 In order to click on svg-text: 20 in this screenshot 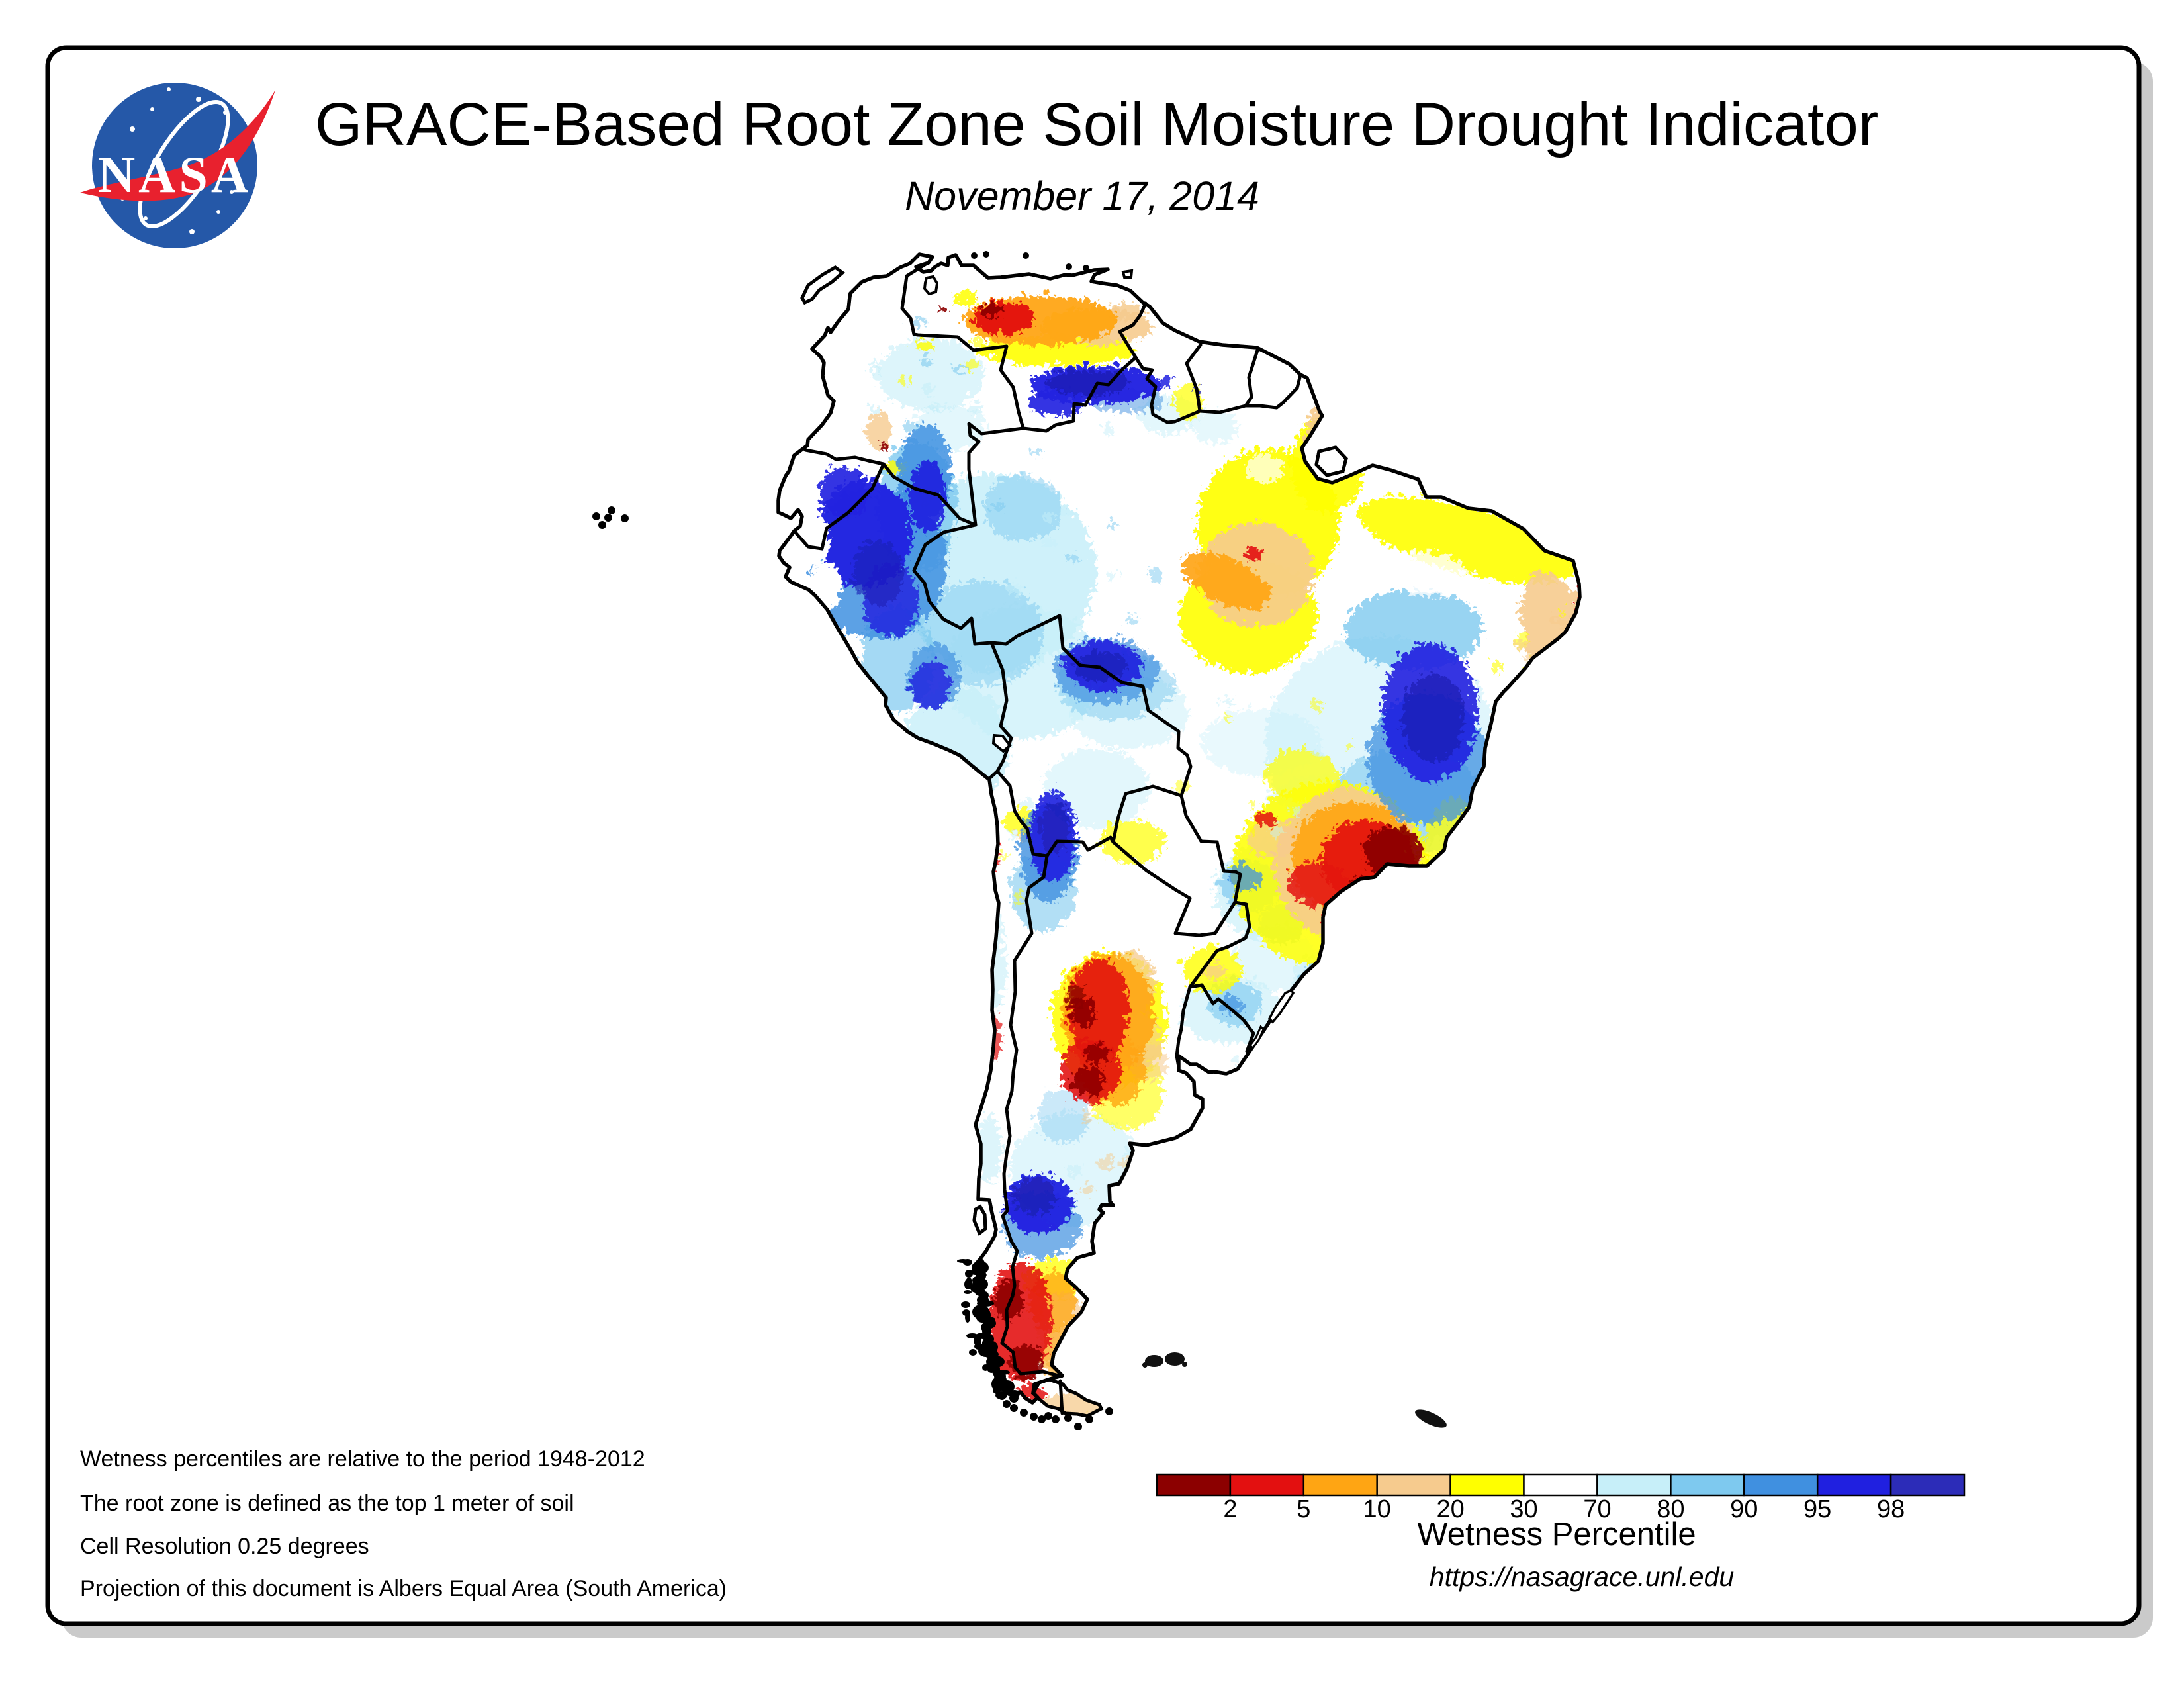, I will do `click(1450, 1509)`.